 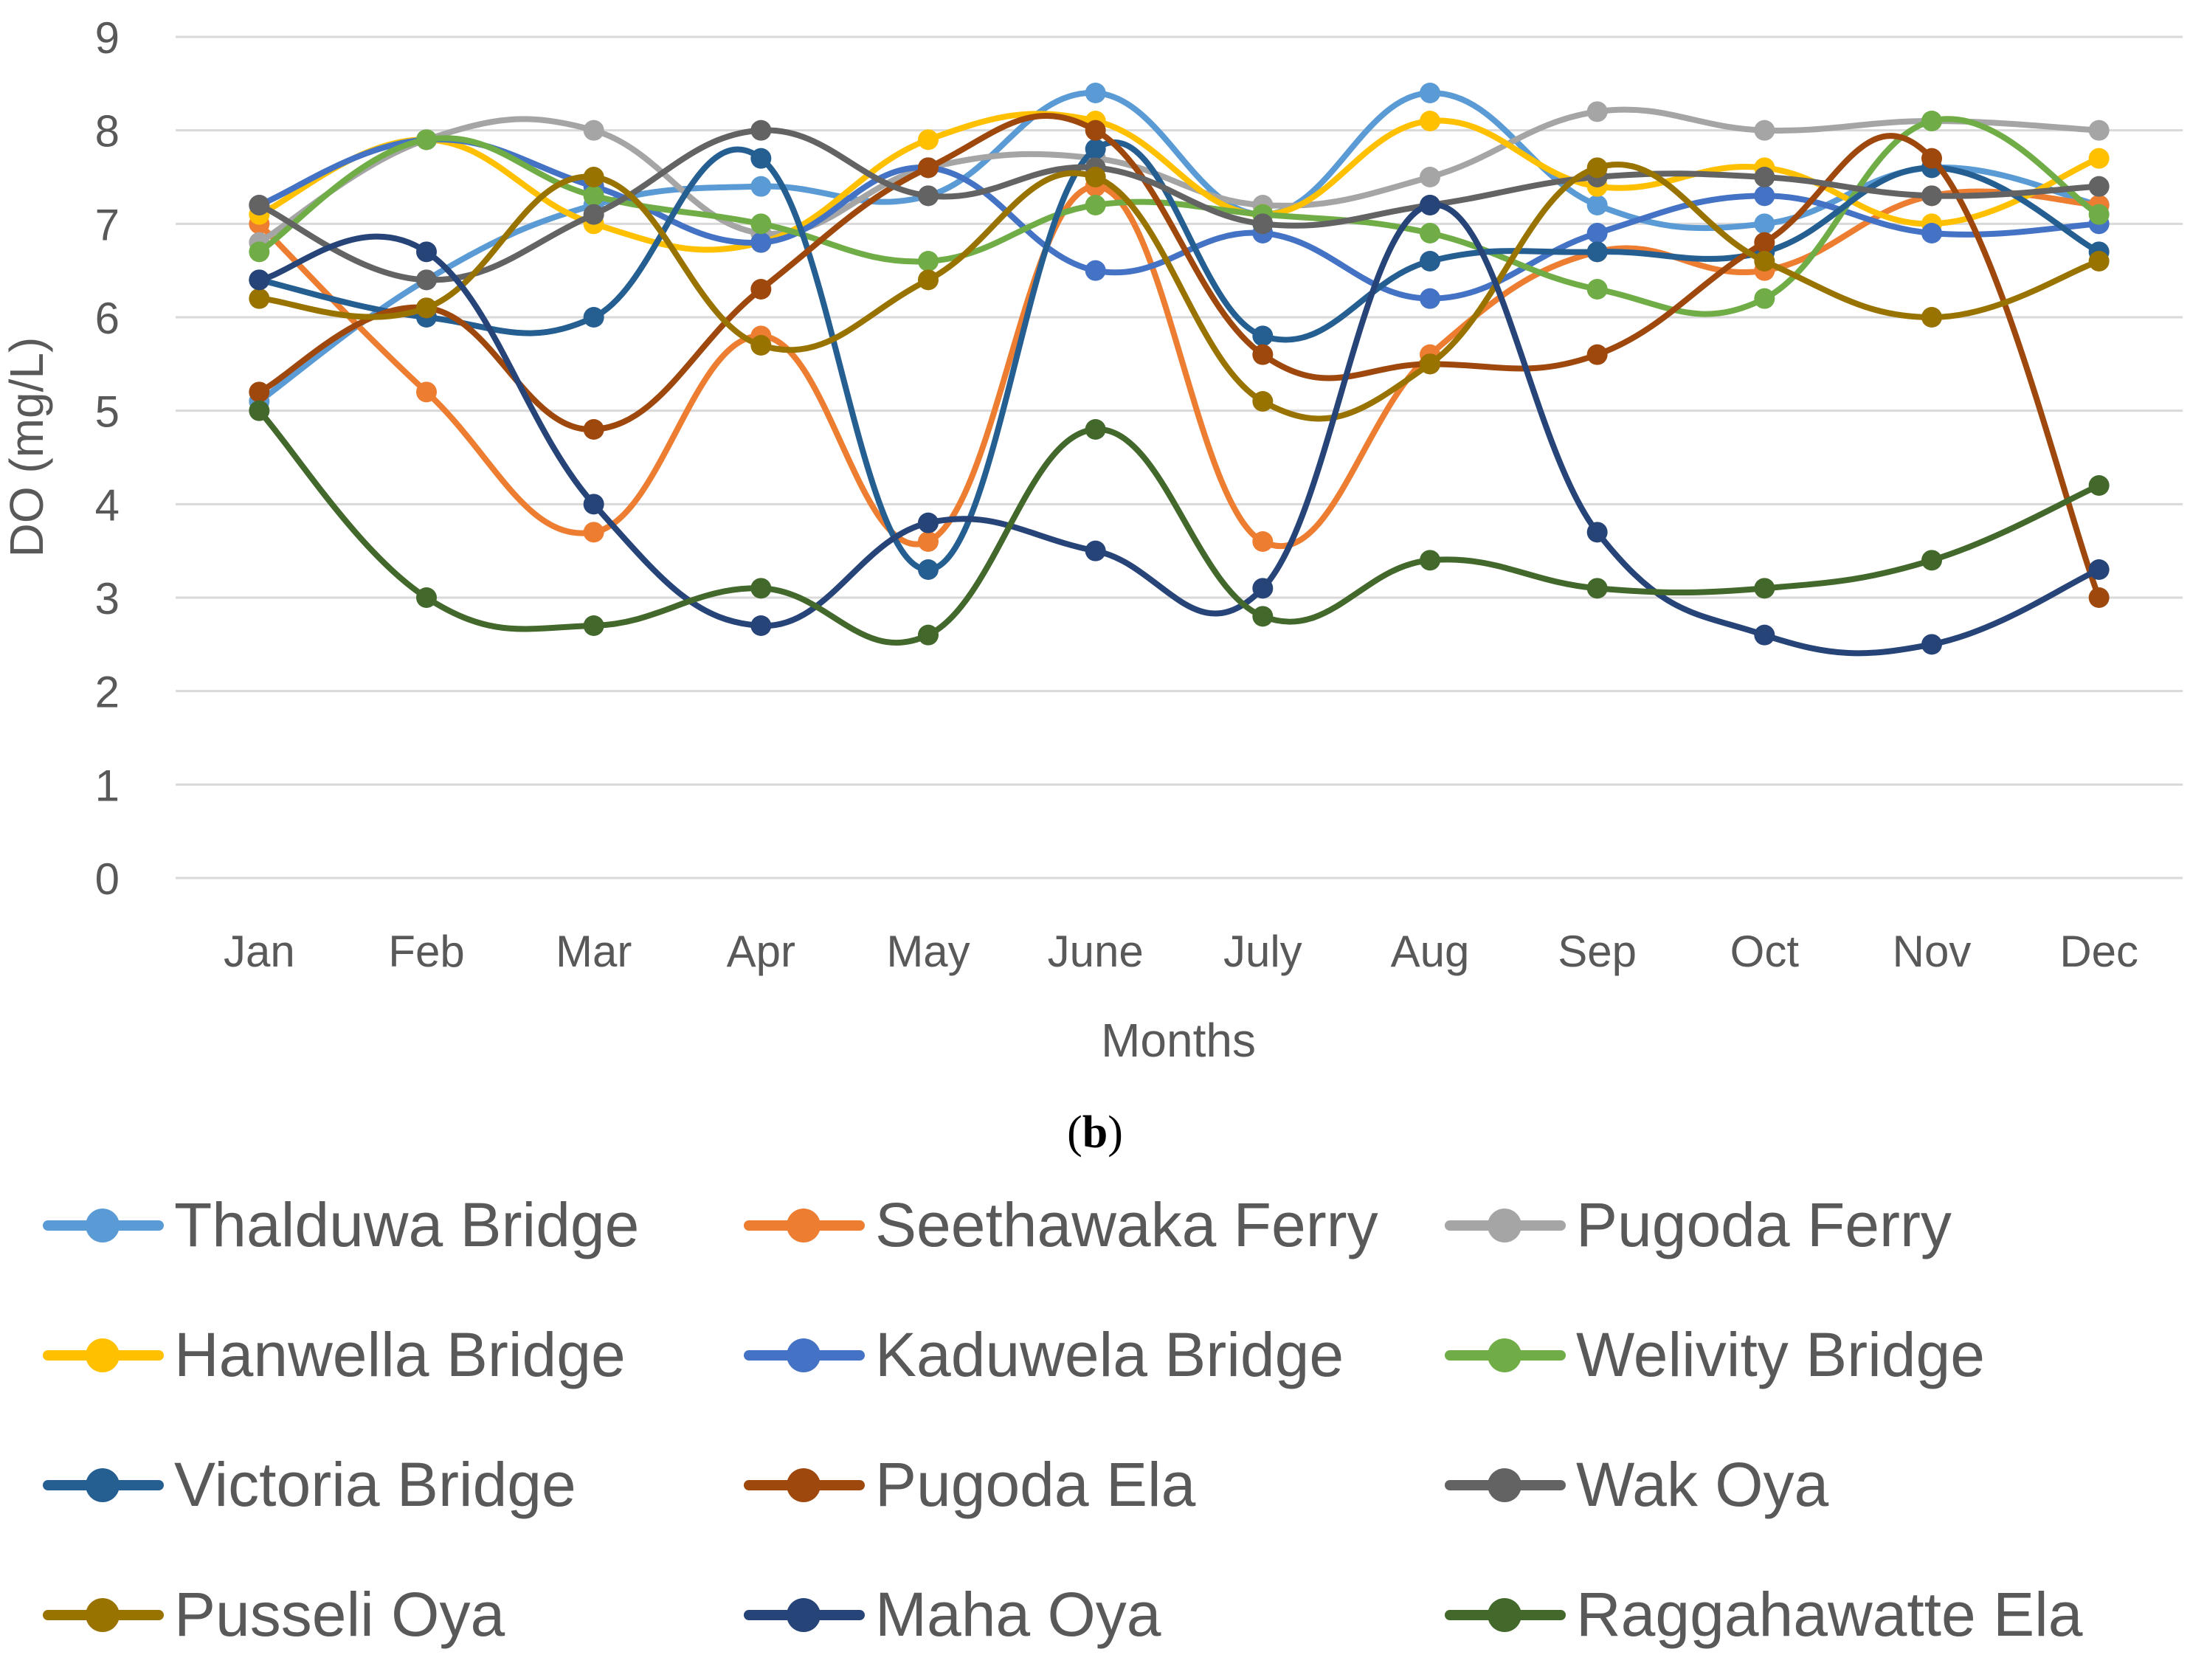 What do you see at coordinates (426, 951) in the screenshot?
I see `x-tick-label: Feb` at bounding box center [426, 951].